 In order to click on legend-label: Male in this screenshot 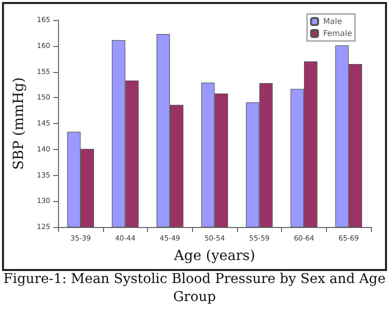, I will do `click(332, 21)`.